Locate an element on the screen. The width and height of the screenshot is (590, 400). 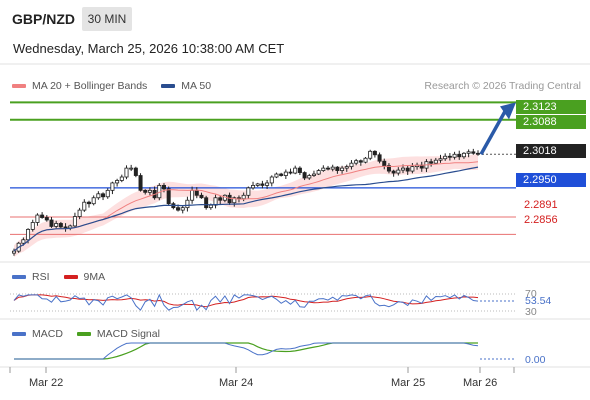
rsi-legend: RSI 9MA is located at coordinates (65, 277).